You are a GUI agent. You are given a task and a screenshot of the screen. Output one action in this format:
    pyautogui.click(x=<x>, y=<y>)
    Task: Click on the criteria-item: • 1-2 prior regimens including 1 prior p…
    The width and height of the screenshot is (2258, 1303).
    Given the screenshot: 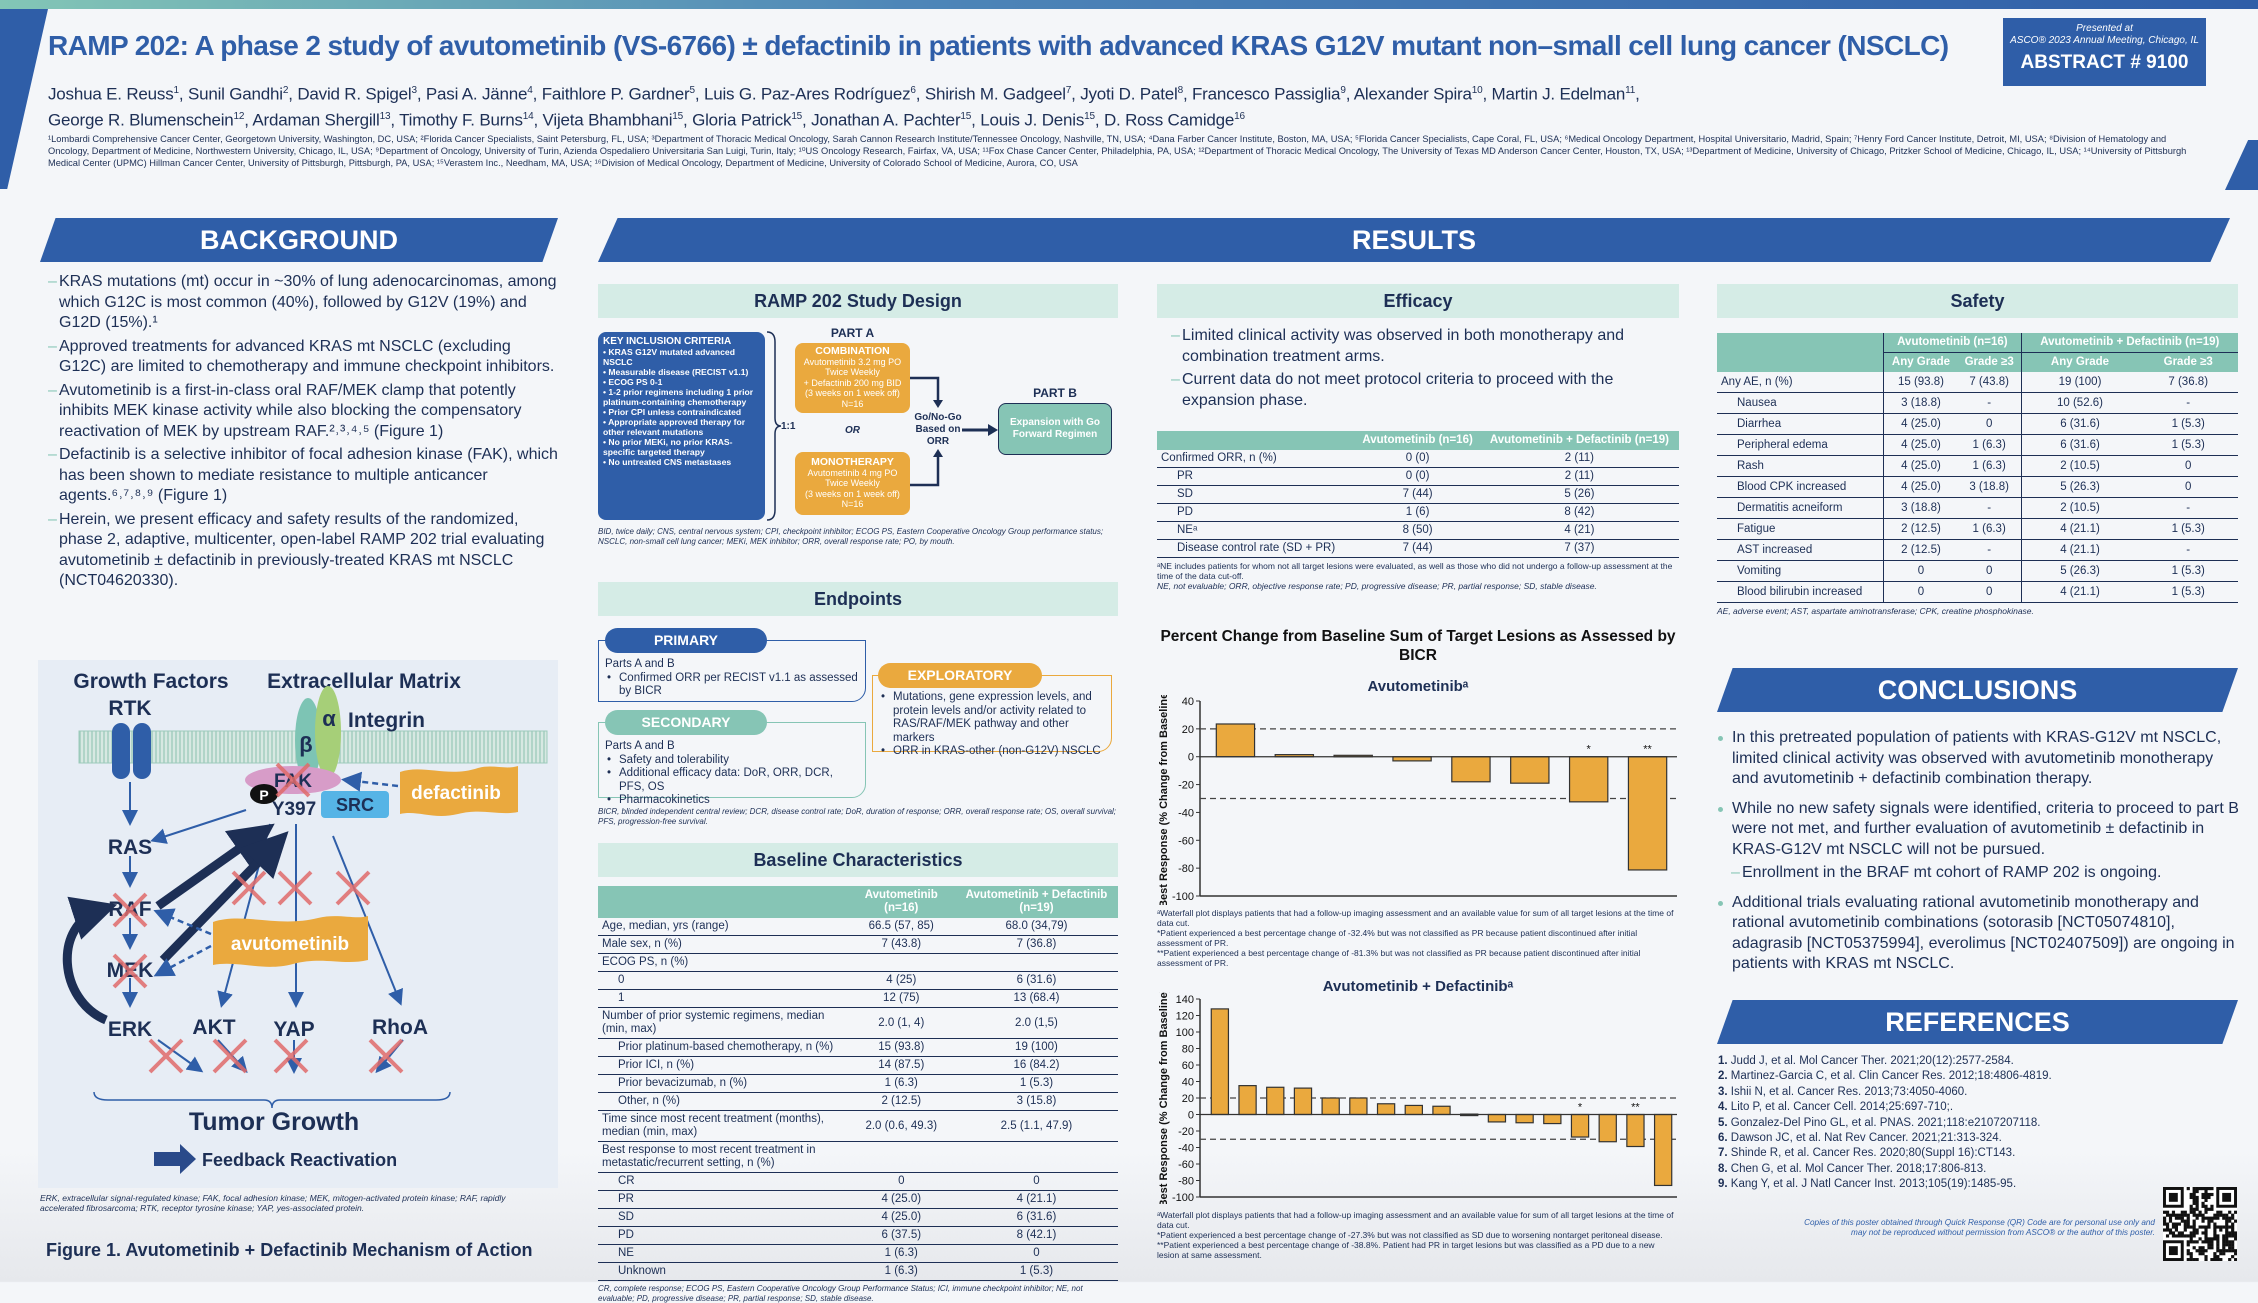 What is the action you would take?
    pyautogui.click(x=678, y=397)
    